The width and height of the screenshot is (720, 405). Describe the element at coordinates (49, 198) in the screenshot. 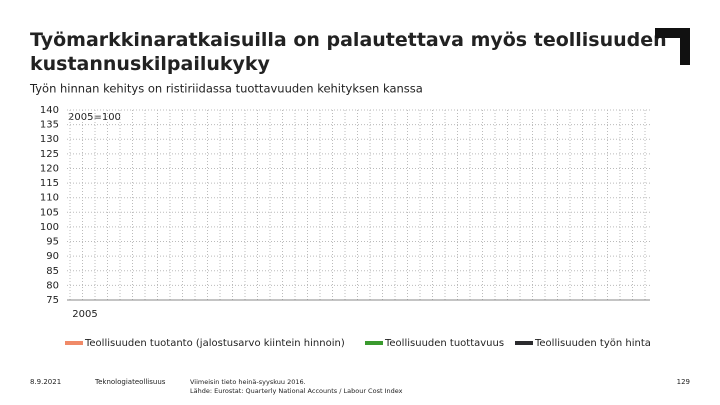

I see `y-tick-label: 110` at that location.